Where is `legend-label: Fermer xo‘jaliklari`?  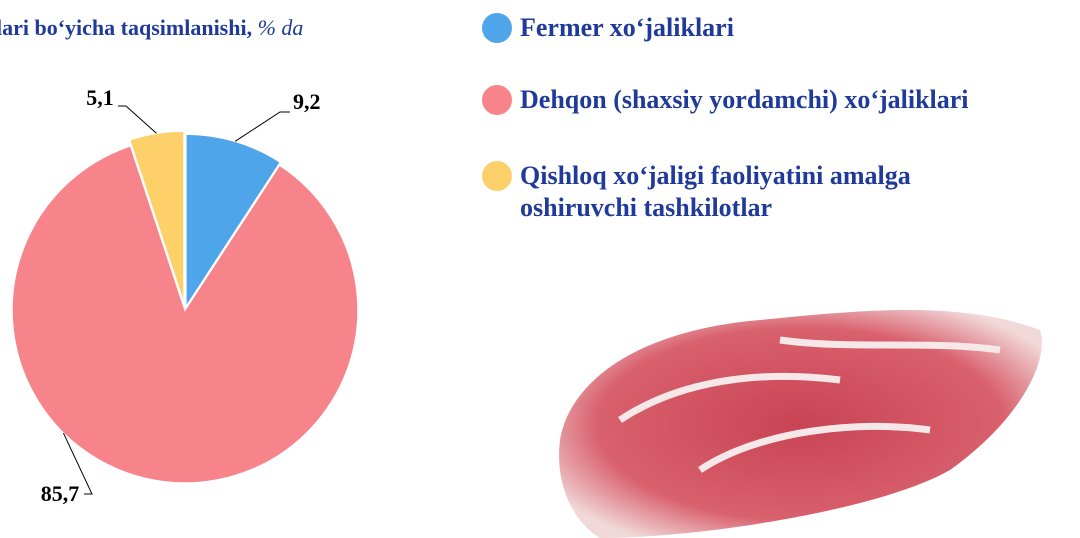 legend-label: Fermer xo‘jaliklari is located at coordinates (627, 27).